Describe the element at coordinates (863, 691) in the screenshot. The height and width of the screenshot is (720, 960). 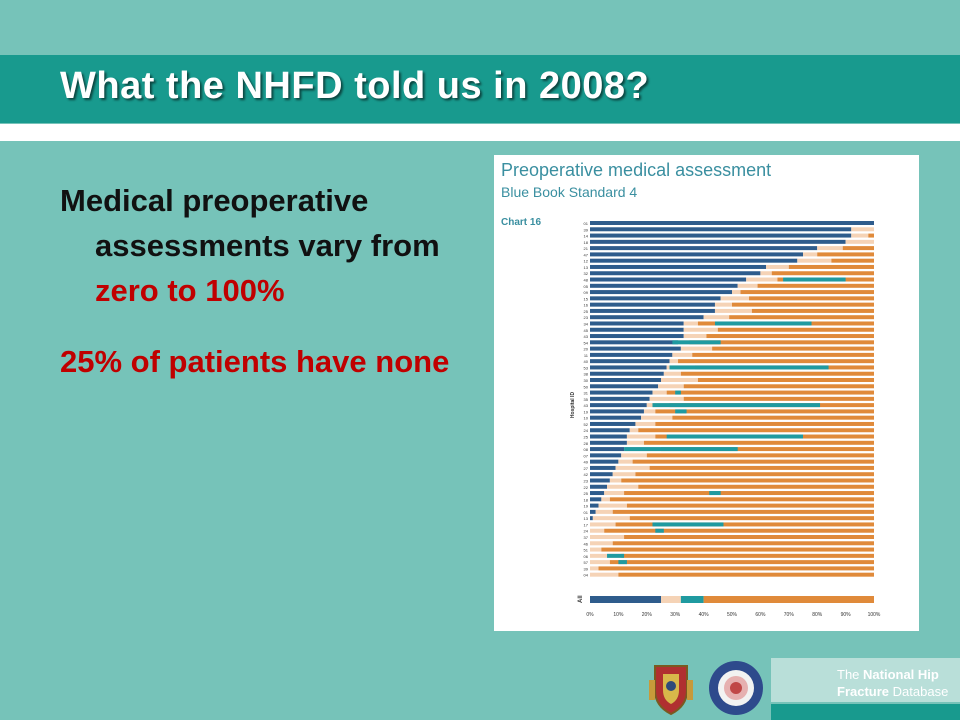
I see `nhfd-brand-bold2: Fracture` at that location.